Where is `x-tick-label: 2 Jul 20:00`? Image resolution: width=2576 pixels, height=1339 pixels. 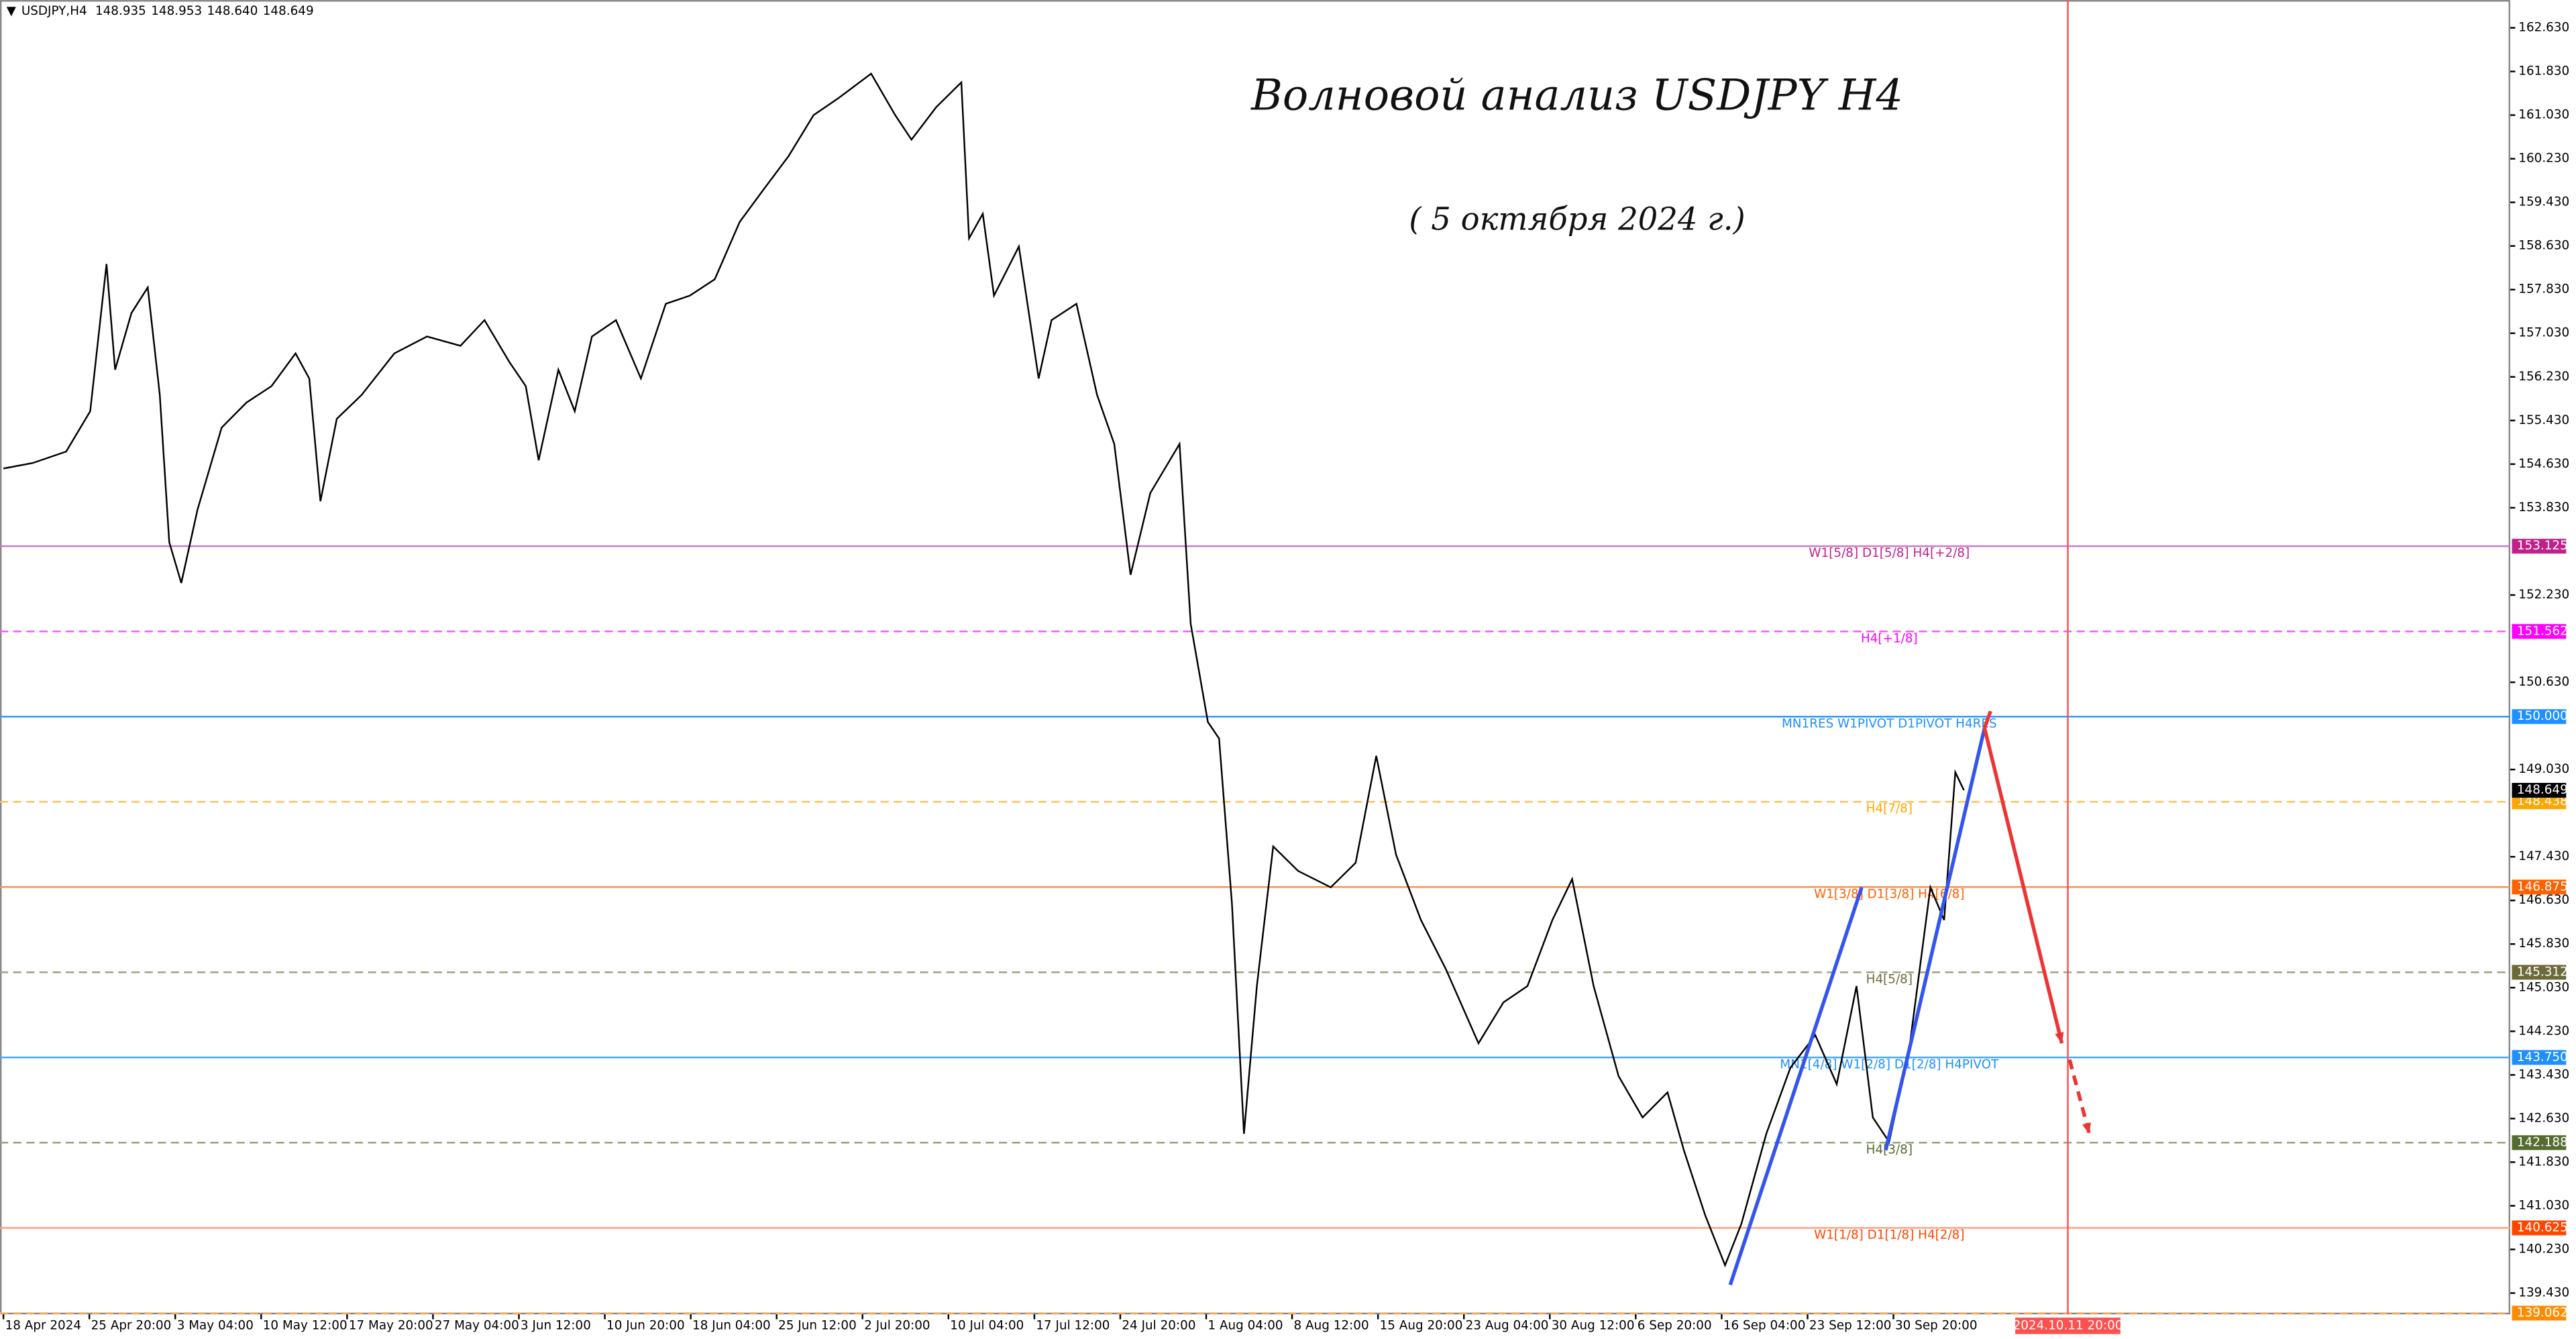
x-tick-label: 2 Jul 20:00 is located at coordinates (897, 1325).